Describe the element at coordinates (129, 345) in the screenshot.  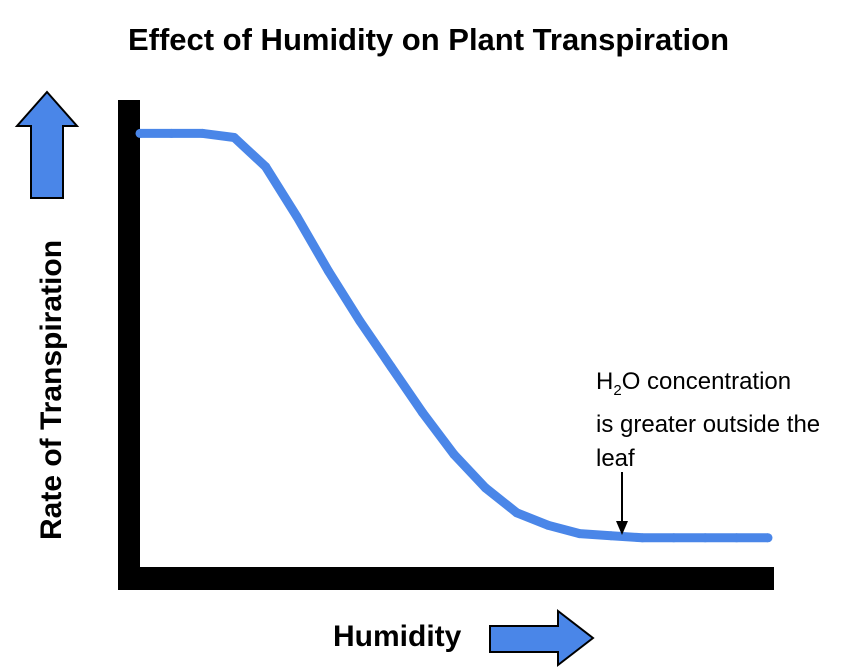
I see `y-axis` at that location.